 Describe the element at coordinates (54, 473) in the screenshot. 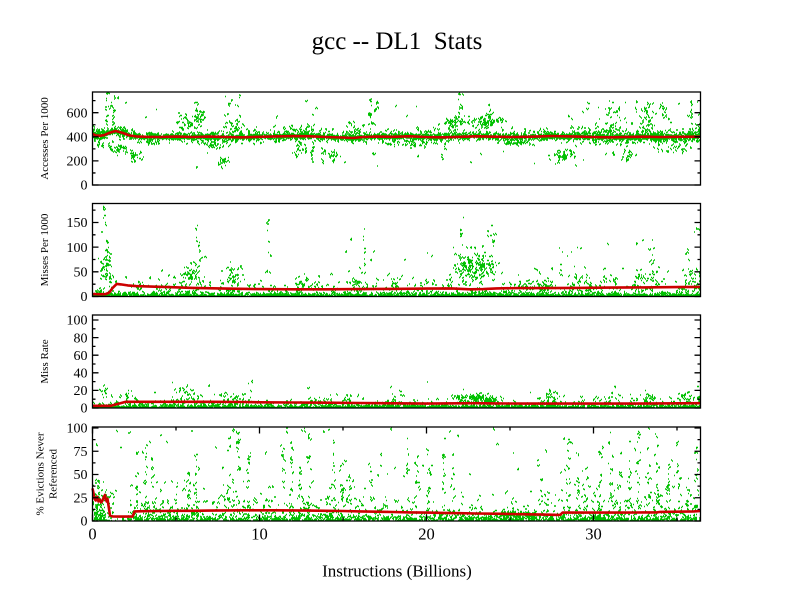

I see `svg-text: Referenced` at that location.